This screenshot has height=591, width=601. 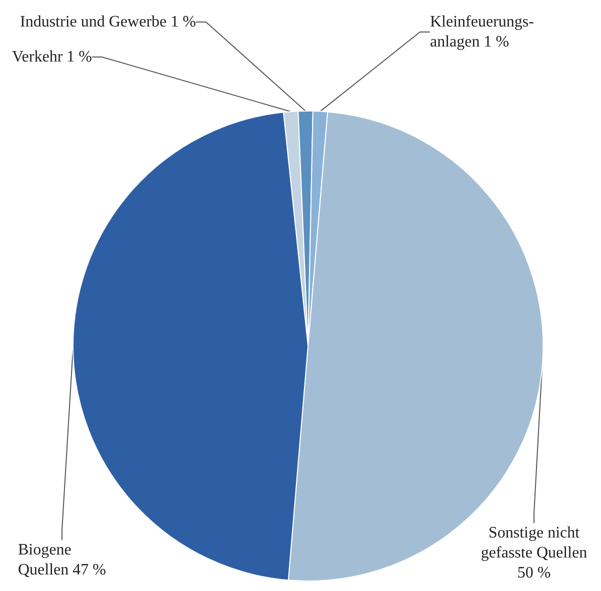 What do you see at coordinates (534, 573) in the screenshot?
I see `data-label: 50 %` at bounding box center [534, 573].